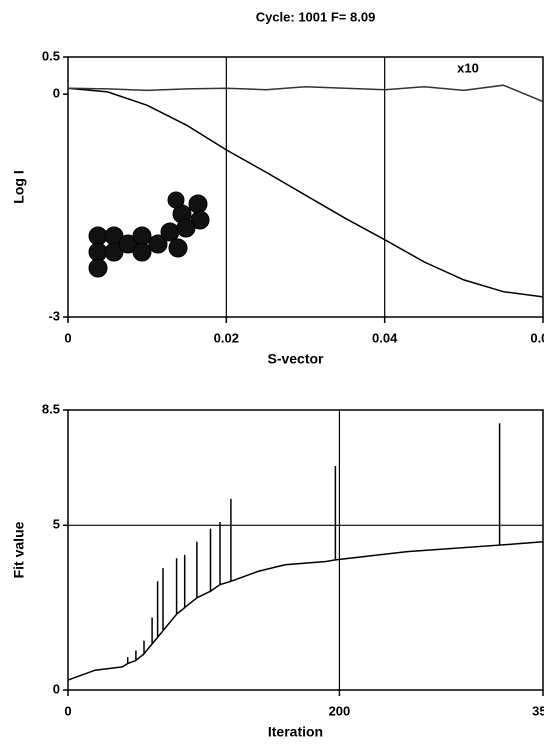 Image resolution: width=544 pixels, height=747 pixels. Describe the element at coordinates (51, 55) in the screenshot. I see `y-tick-label: 0.5` at that location.